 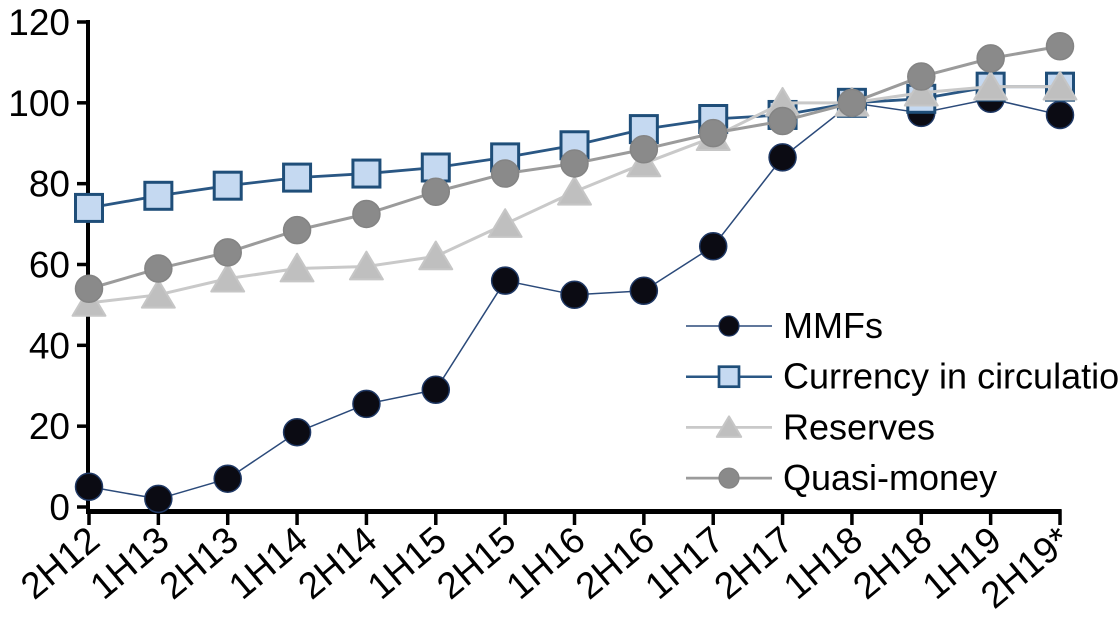 What do you see at coordinates (684, 563) in the screenshot?
I see `x-tick-label: 1H17` at bounding box center [684, 563].